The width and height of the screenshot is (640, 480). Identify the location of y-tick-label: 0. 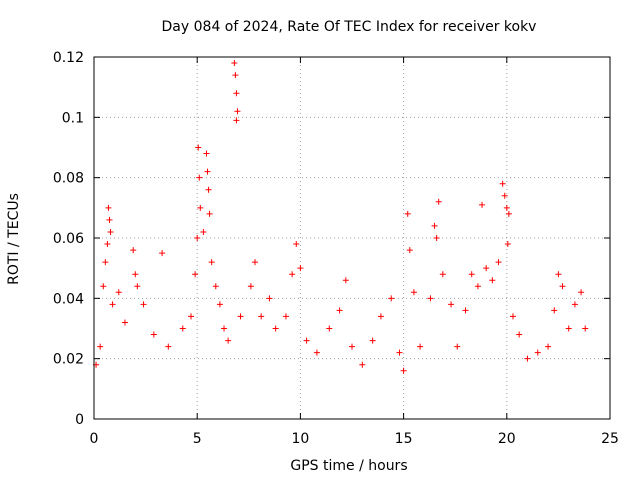
(79, 420).